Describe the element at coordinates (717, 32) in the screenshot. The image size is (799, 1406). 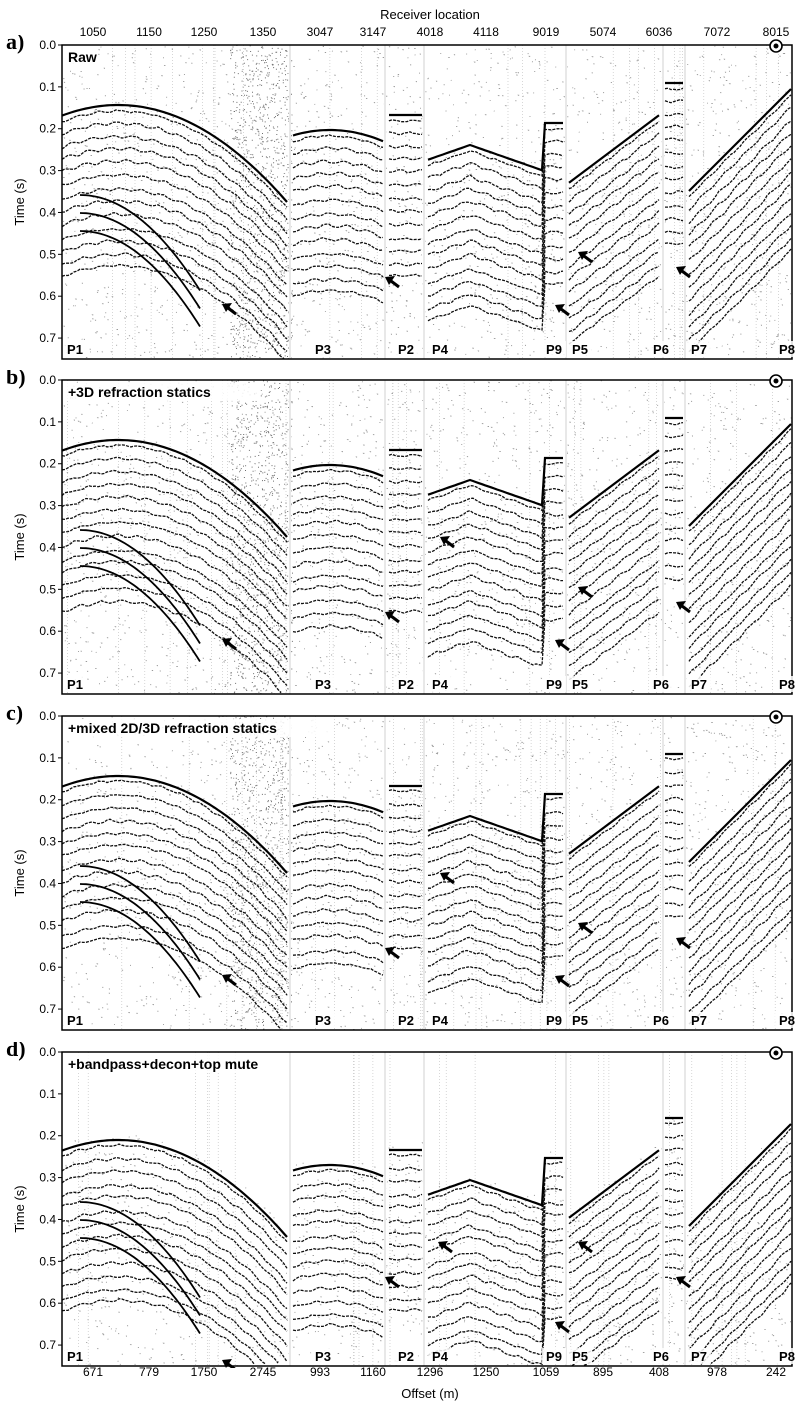
I see `receiver-tick-label: 7072` at that location.